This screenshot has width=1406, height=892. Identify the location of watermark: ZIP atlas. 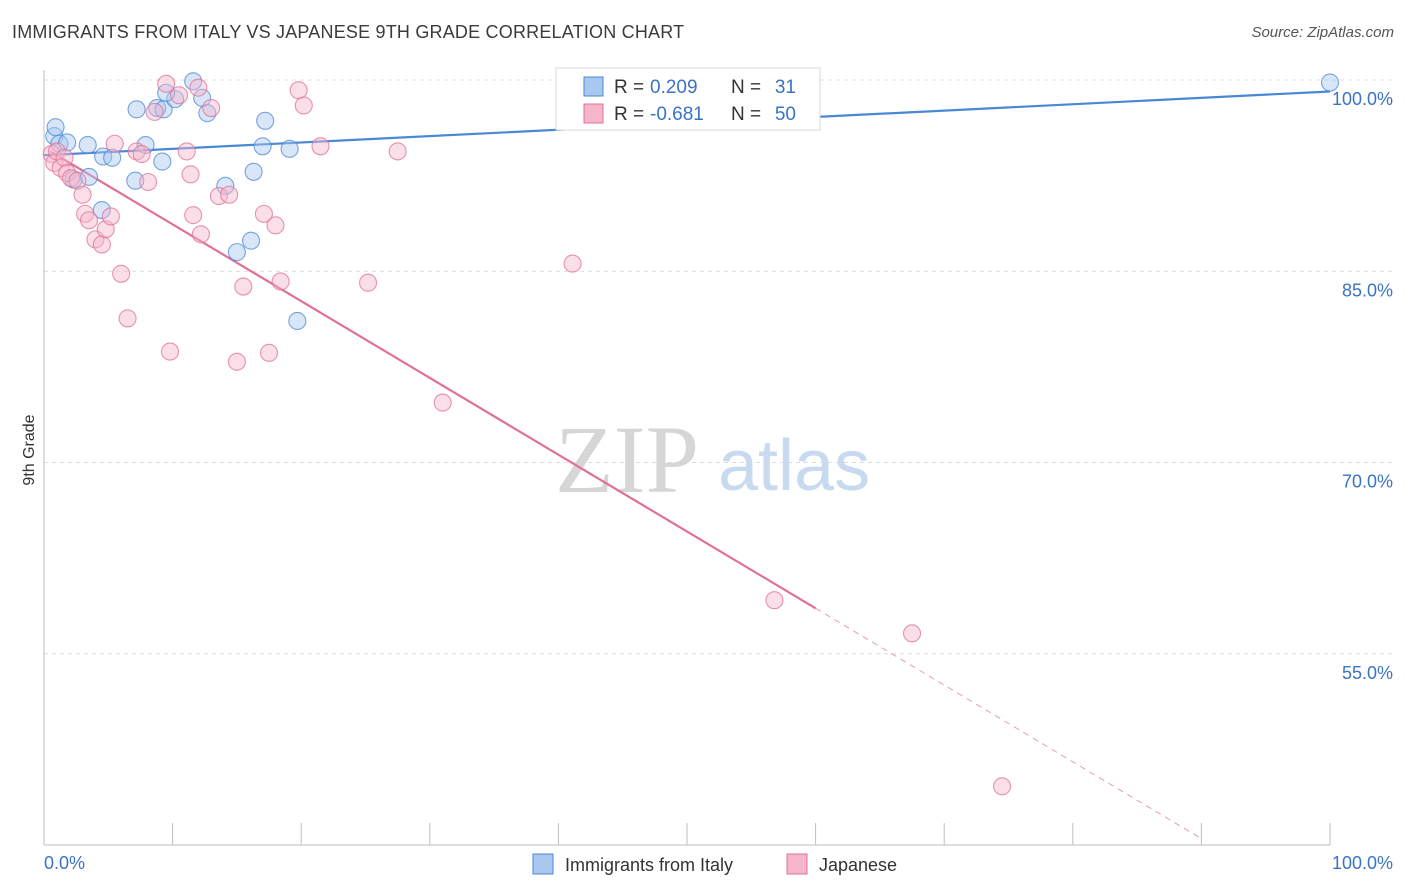
(712, 459).